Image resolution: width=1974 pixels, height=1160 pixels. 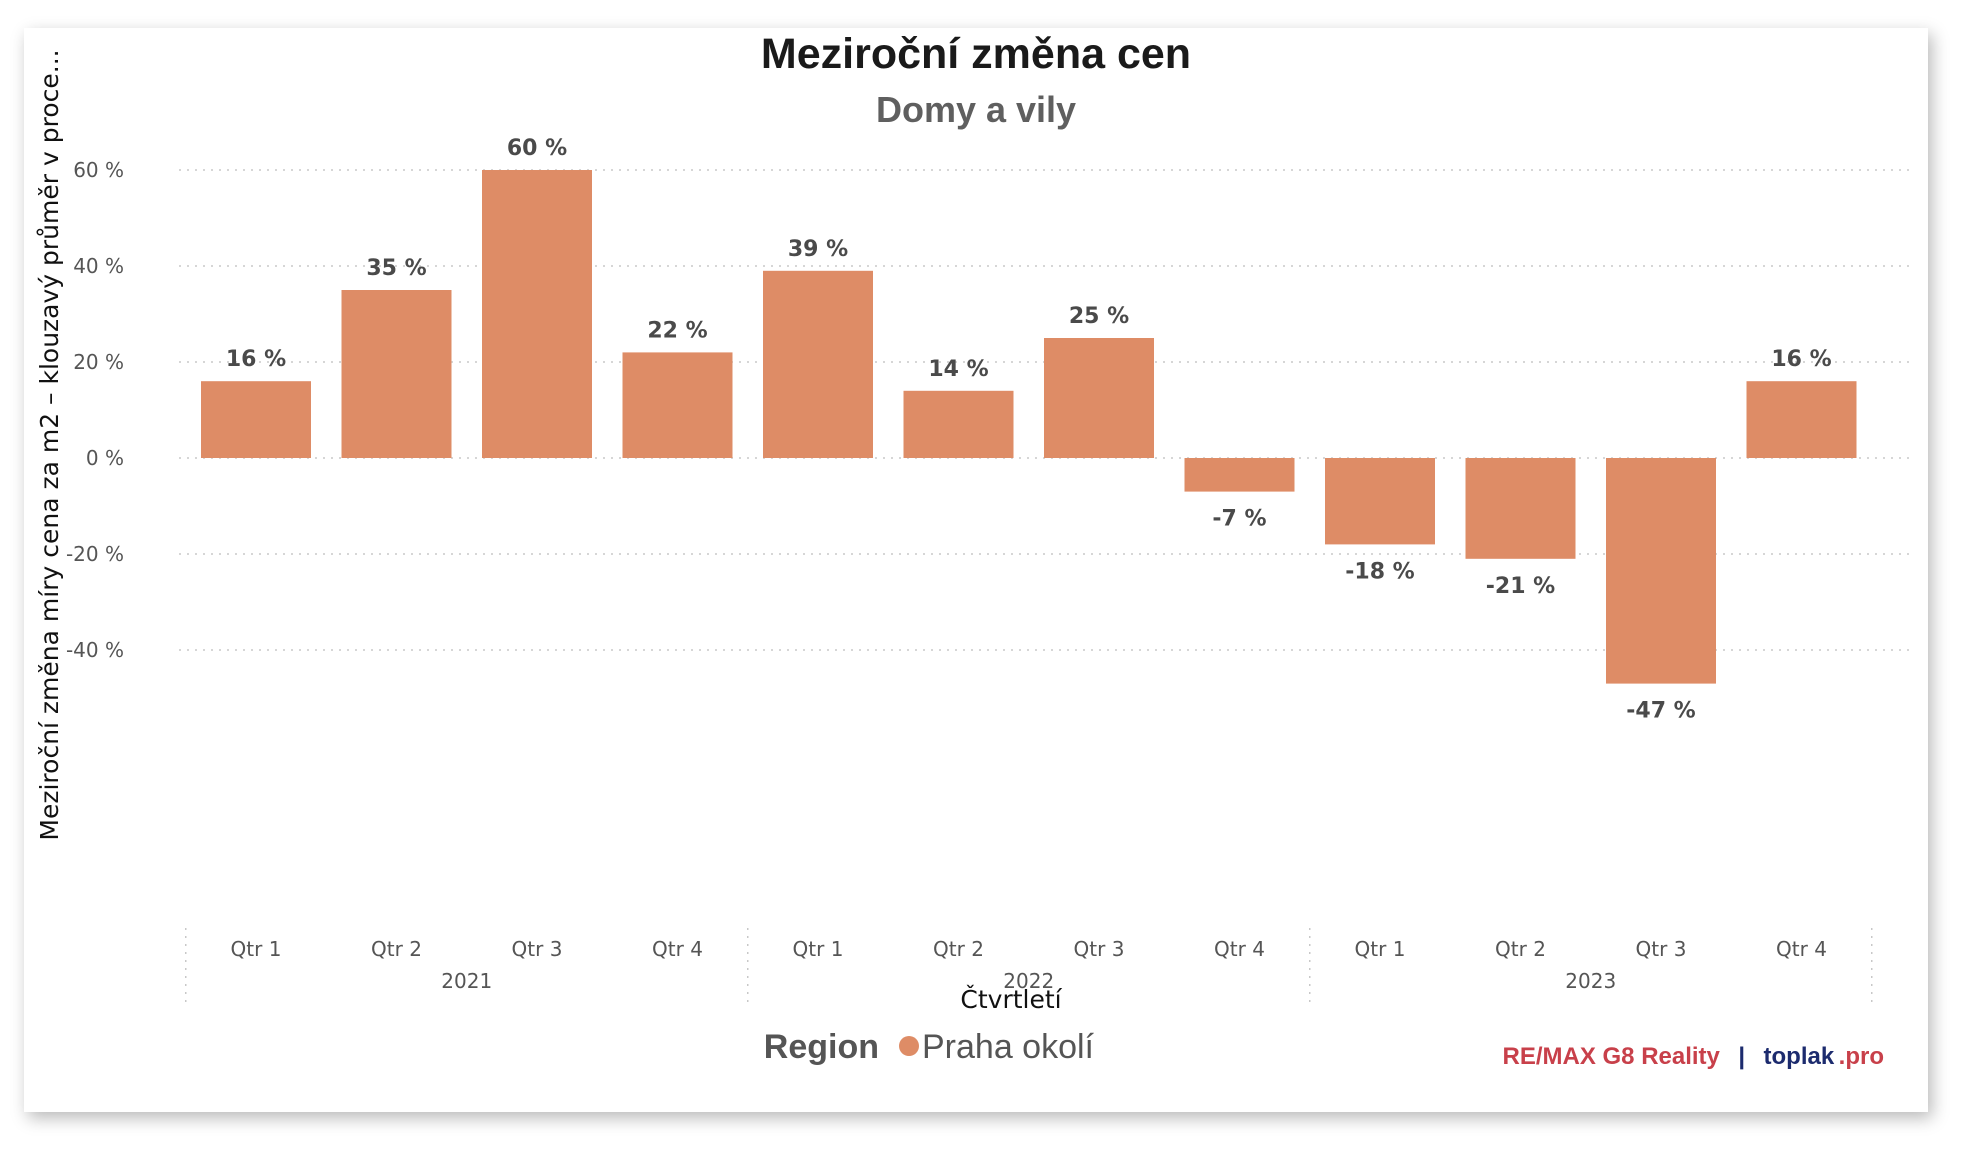 What do you see at coordinates (909, 1046) in the screenshot?
I see `legend-marker-praha-okoli` at bounding box center [909, 1046].